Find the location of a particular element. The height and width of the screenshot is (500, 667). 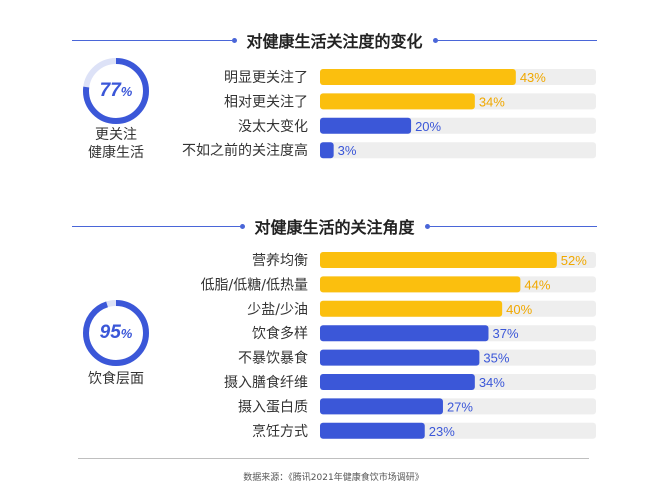

ring-diet: 95% is located at coordinates (116, 333).